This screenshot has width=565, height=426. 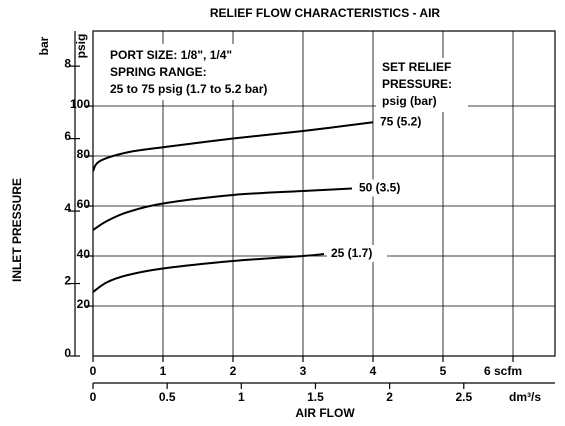 I want to click on y-tick-label: 80, so click(x=84, y=154).